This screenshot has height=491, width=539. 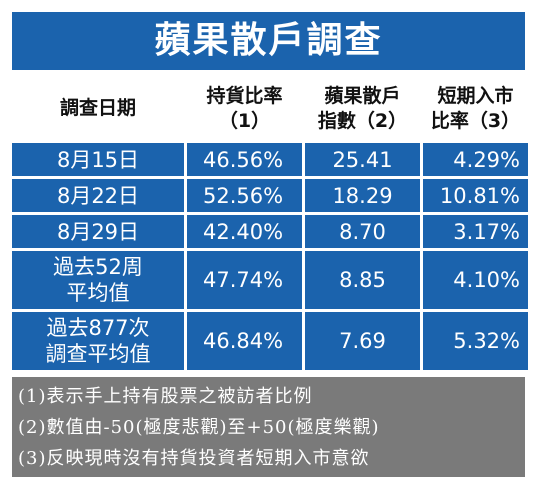 What do you see at coordinates (98, 280) in the screenshot?
I see `row-date: 過去52周 平均值` at bounding box center [98, 280].